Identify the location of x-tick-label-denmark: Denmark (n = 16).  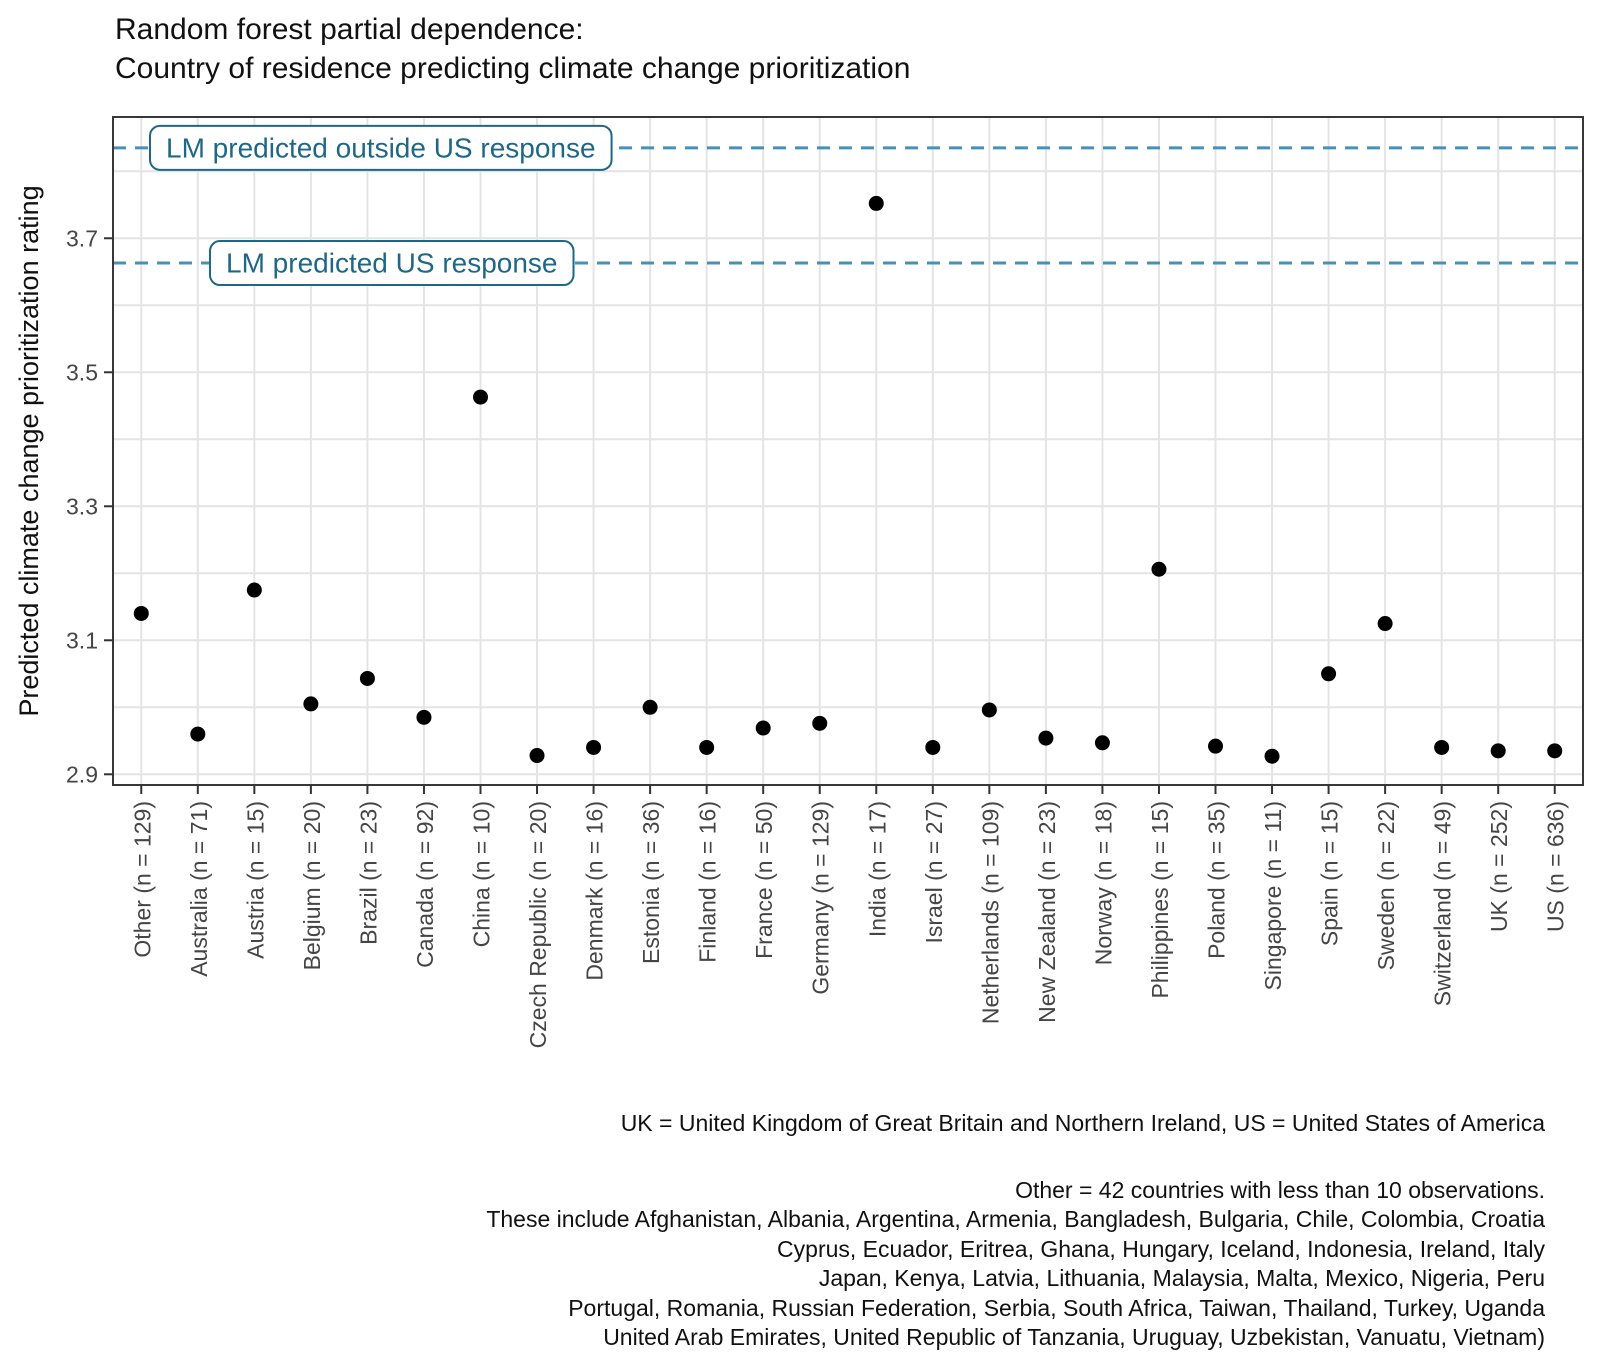
(595, 891).